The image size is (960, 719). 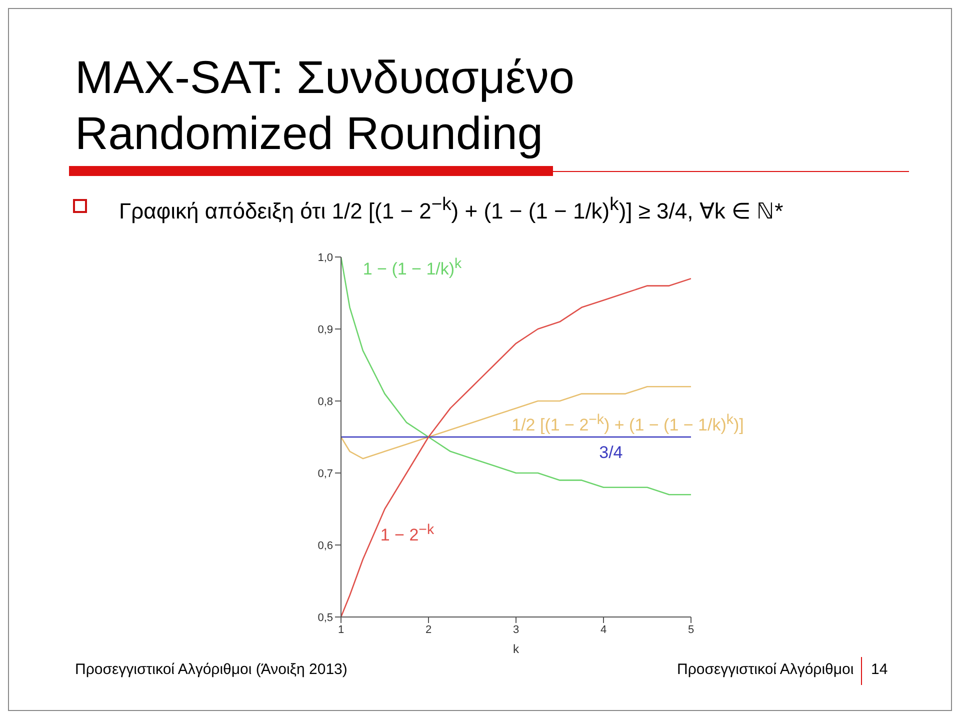 I want to click on x-tick-label: 5, so click(x=691, y=630).